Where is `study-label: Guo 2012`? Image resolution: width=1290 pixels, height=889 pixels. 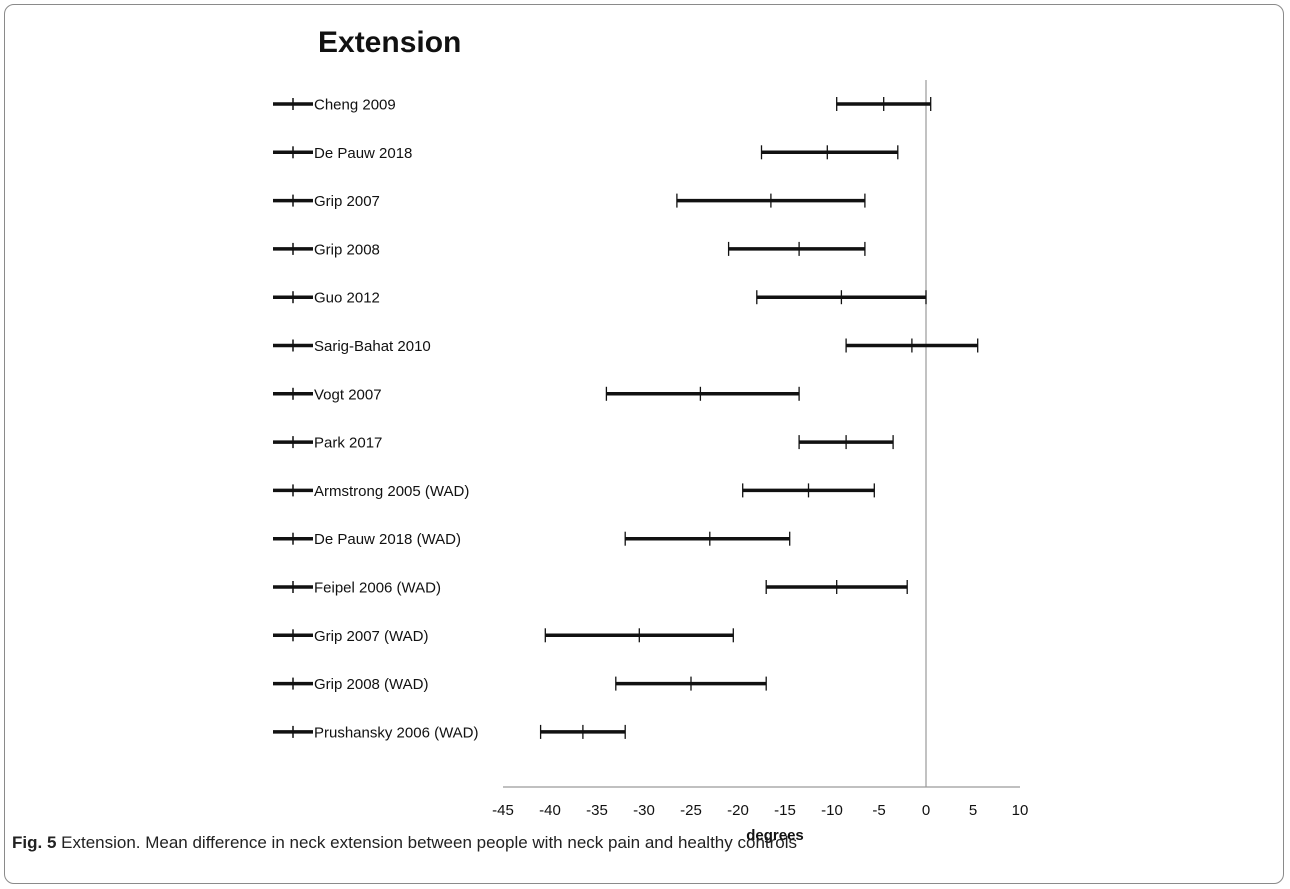 study-label: Guo 2012 is located at coordinates (347, 298).